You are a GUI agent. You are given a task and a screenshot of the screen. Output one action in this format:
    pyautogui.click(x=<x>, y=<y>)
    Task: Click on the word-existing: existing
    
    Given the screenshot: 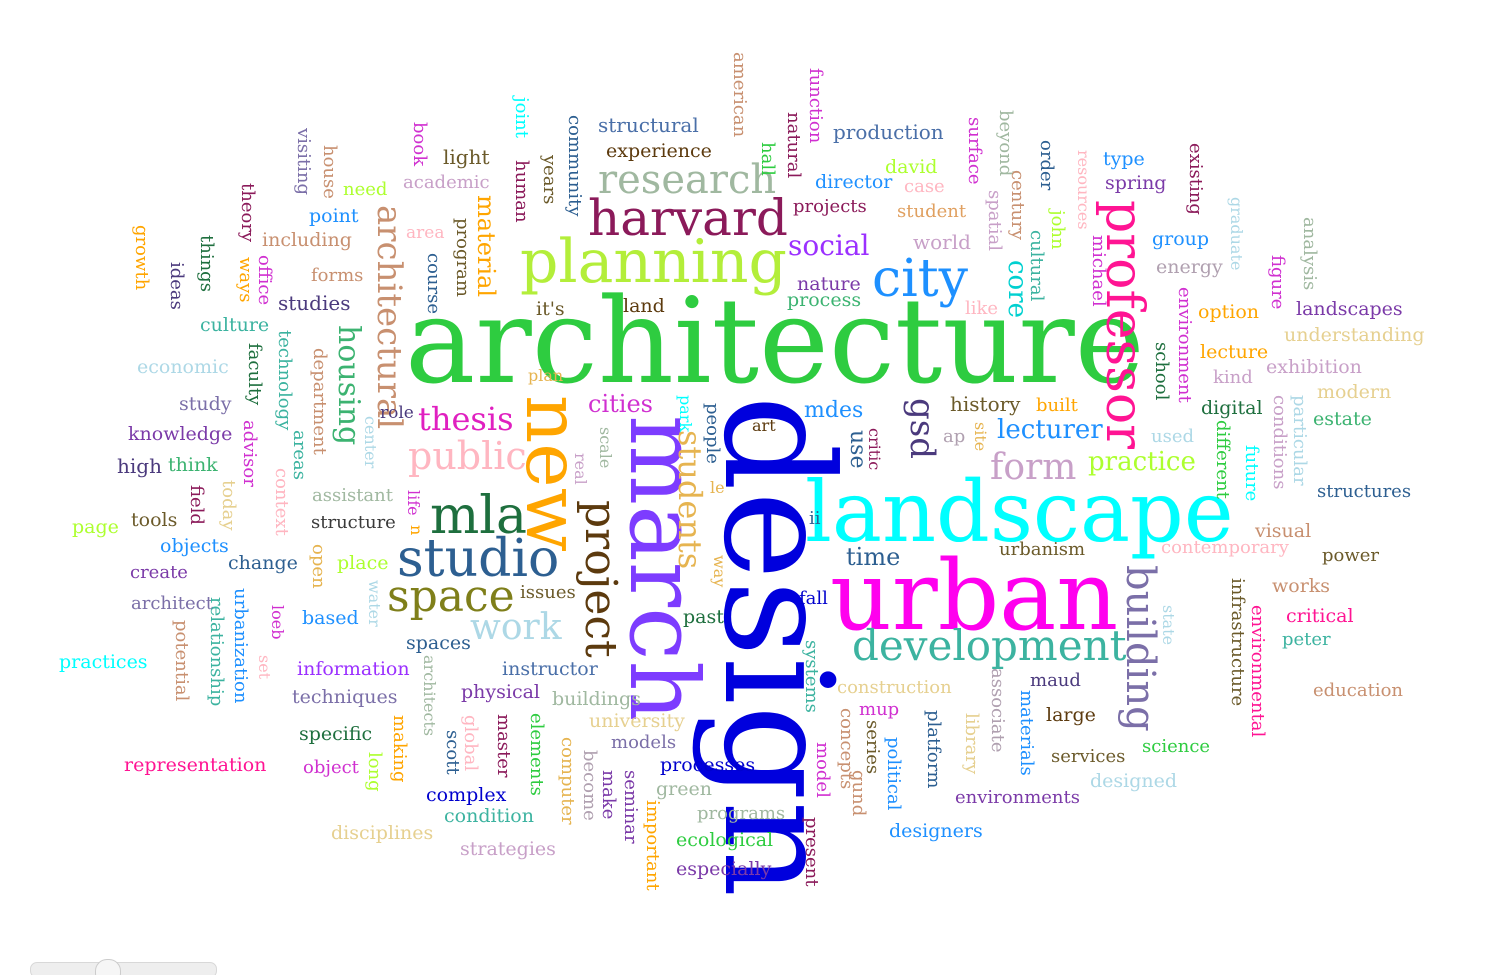 What is the action you would take?
    pyautogui.click(x=1195, y=179)
    